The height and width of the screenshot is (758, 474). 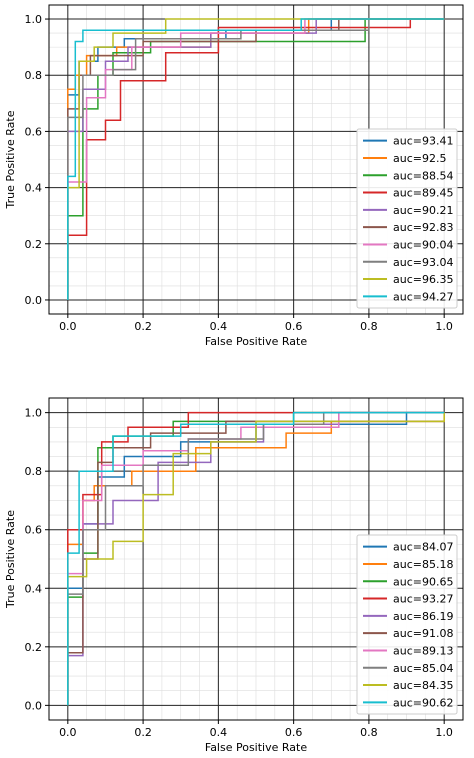 What do you see at coordinates (423, 227) in the screenshot?
I see `legend-label: auc=92.83` at bounding box center [423, 227].